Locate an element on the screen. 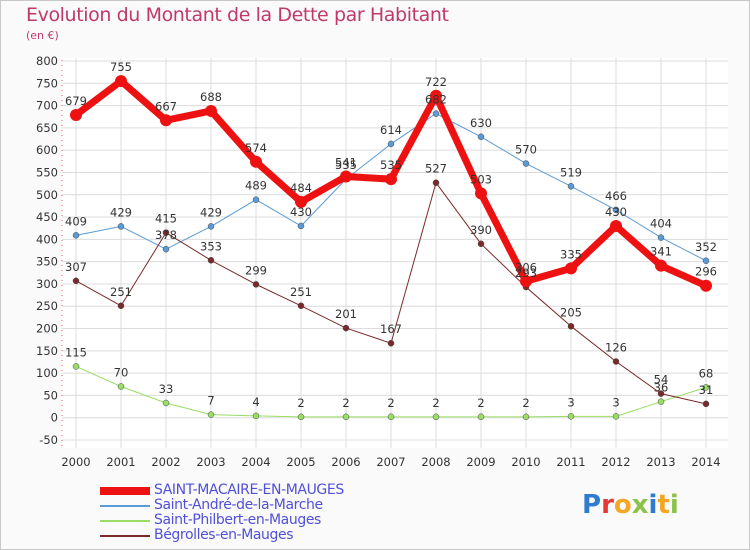 This screenshot has width=750, height=550. data-label: 31 is located at coordinates (706, 390).